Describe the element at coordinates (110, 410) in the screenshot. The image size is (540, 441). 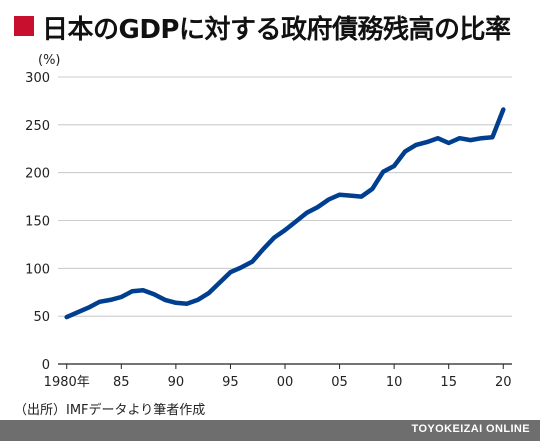
I see `source-note: （出所）IMFデータより筆者作成` at that location.